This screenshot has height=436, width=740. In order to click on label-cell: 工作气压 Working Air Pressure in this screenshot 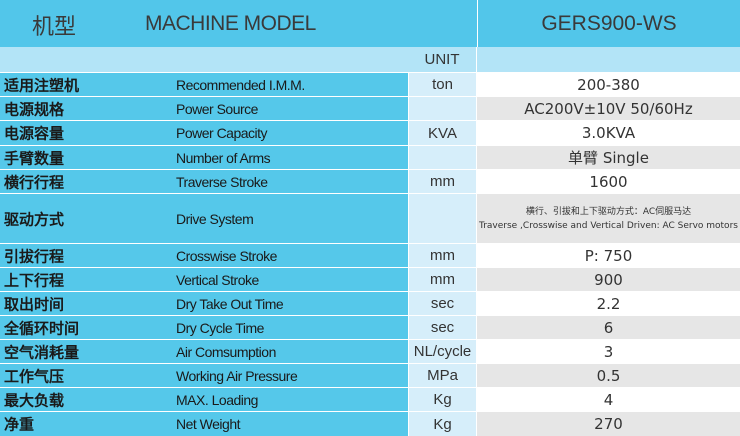, I will do `click(204, 375)`.